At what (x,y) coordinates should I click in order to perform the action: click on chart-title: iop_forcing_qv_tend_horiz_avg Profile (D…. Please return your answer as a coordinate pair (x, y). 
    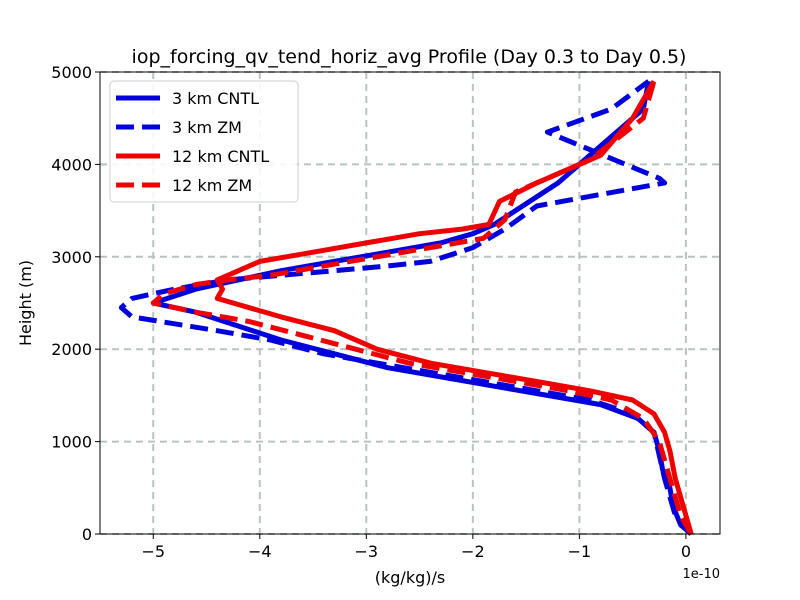
    Looking at the image, I should click on (409, 57).